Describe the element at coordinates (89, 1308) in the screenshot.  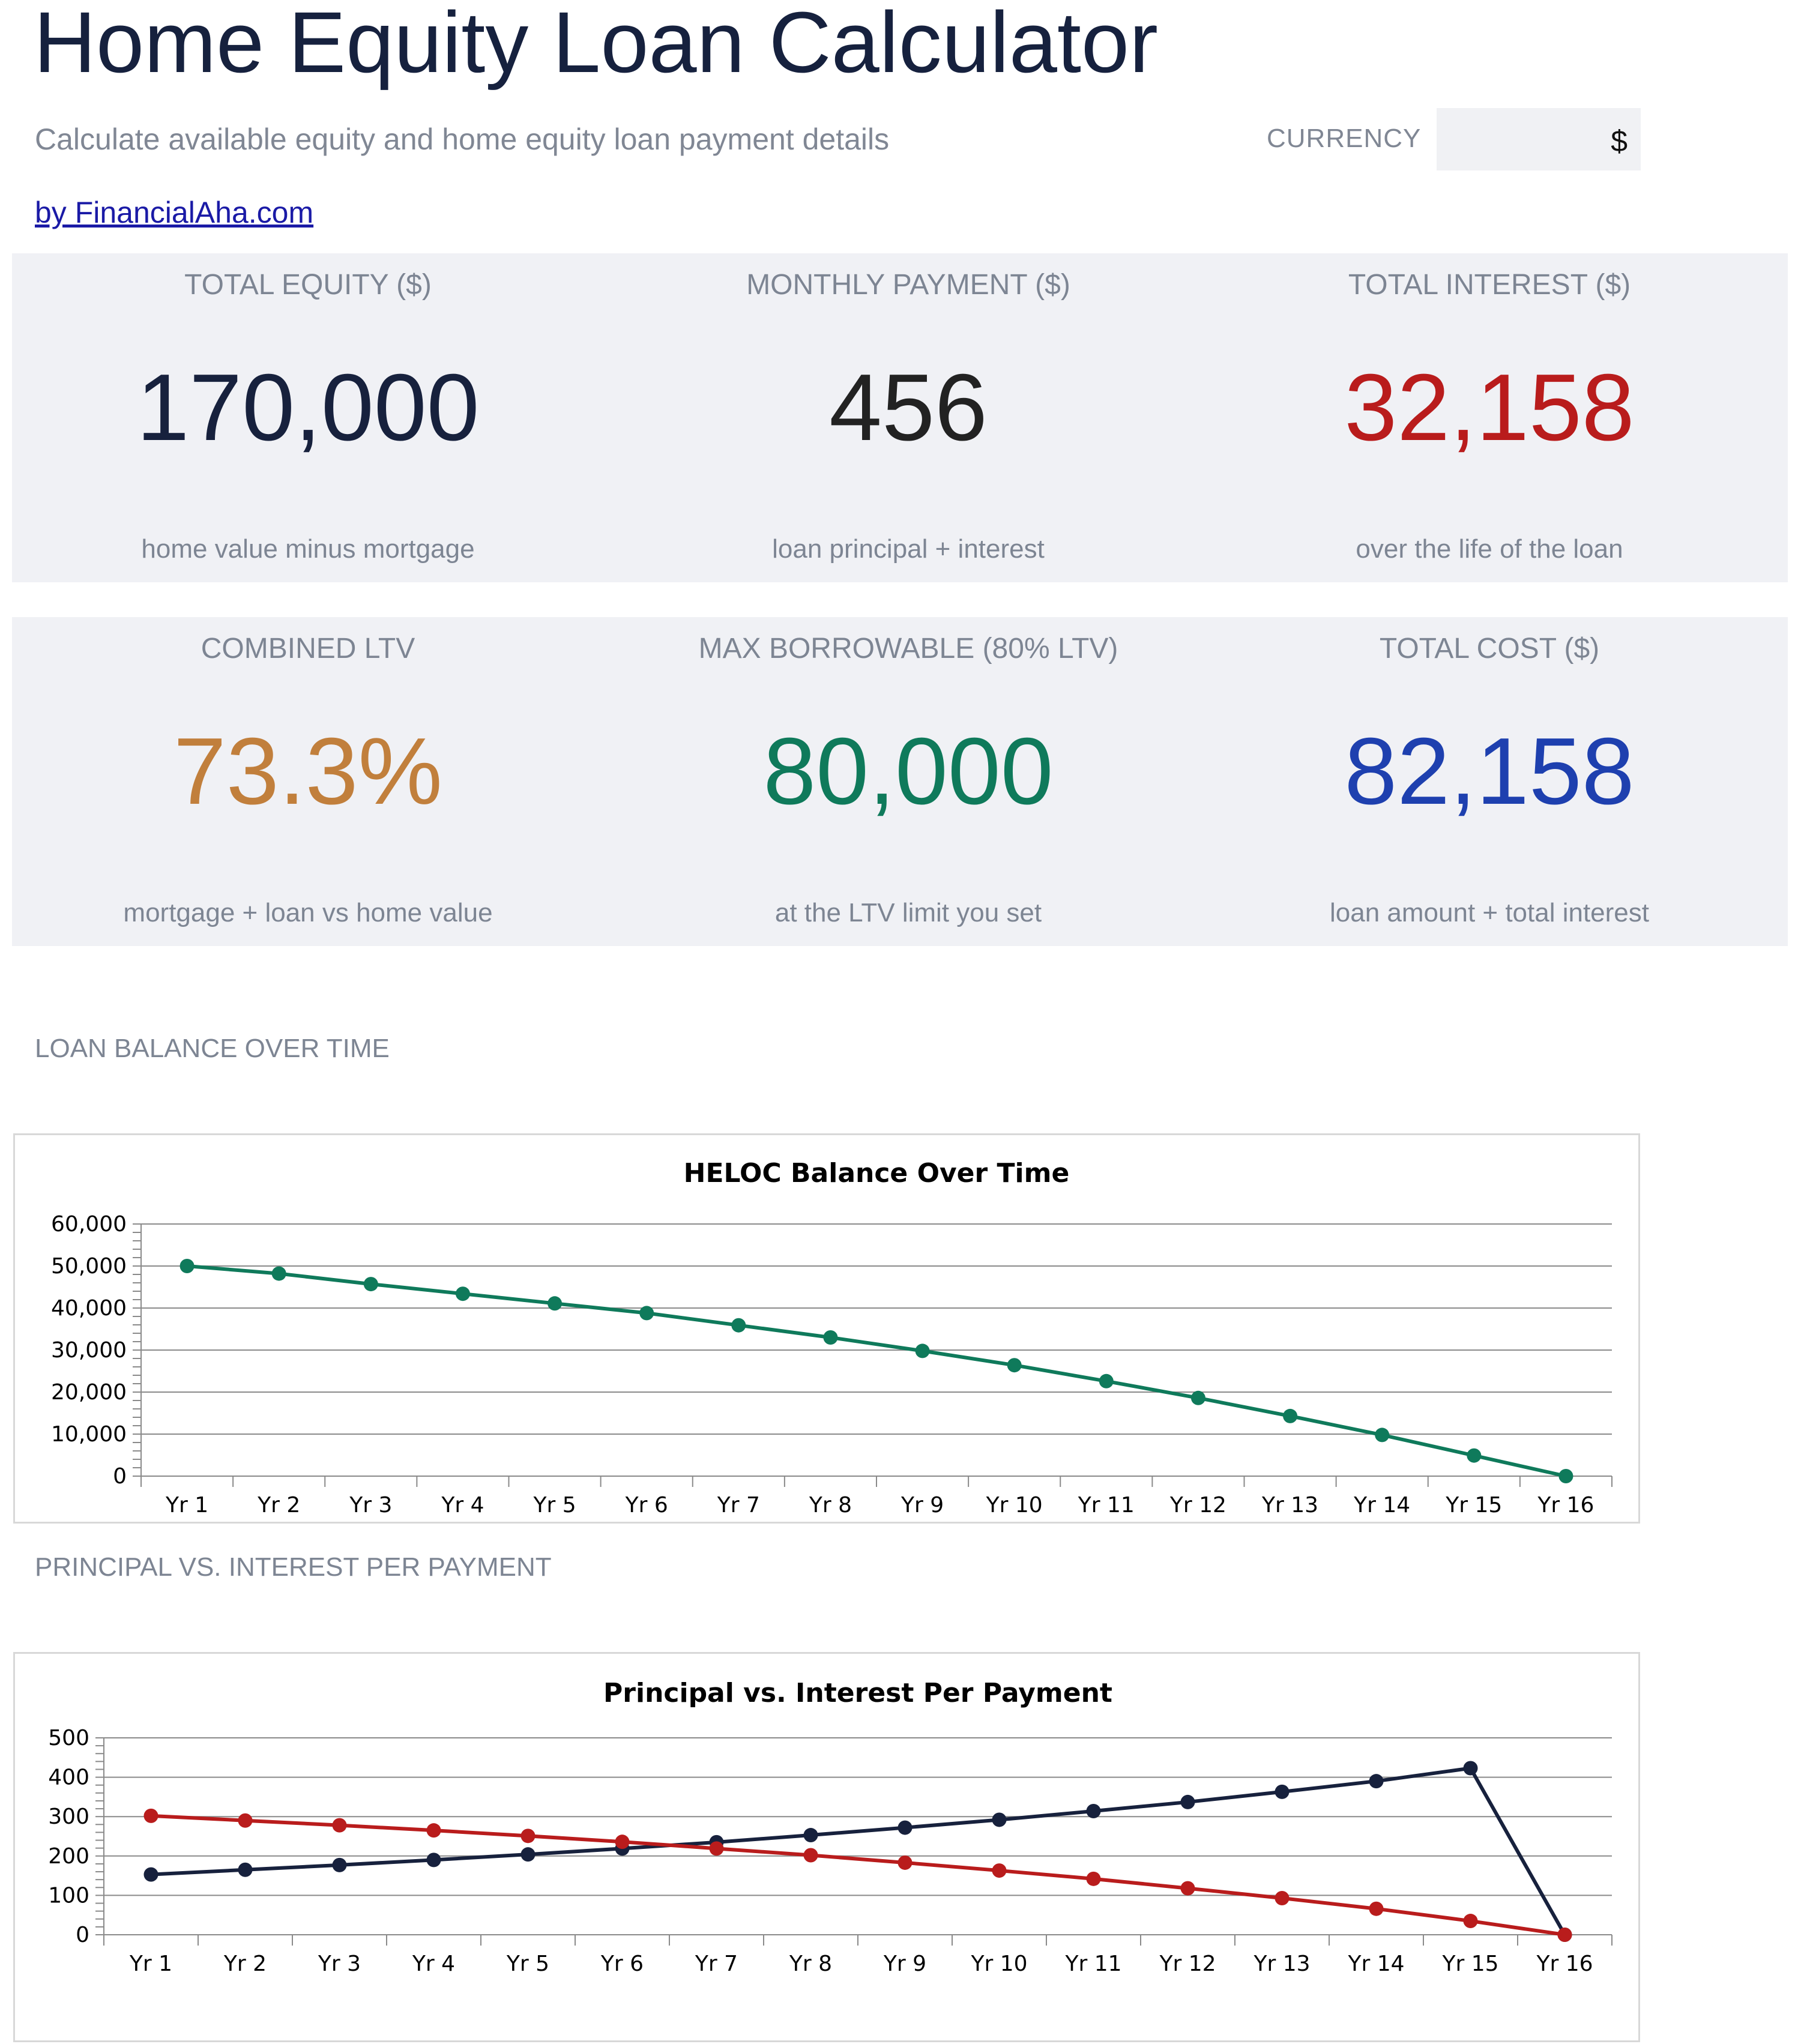
I see `y-tick-label: 40,000` at that location.